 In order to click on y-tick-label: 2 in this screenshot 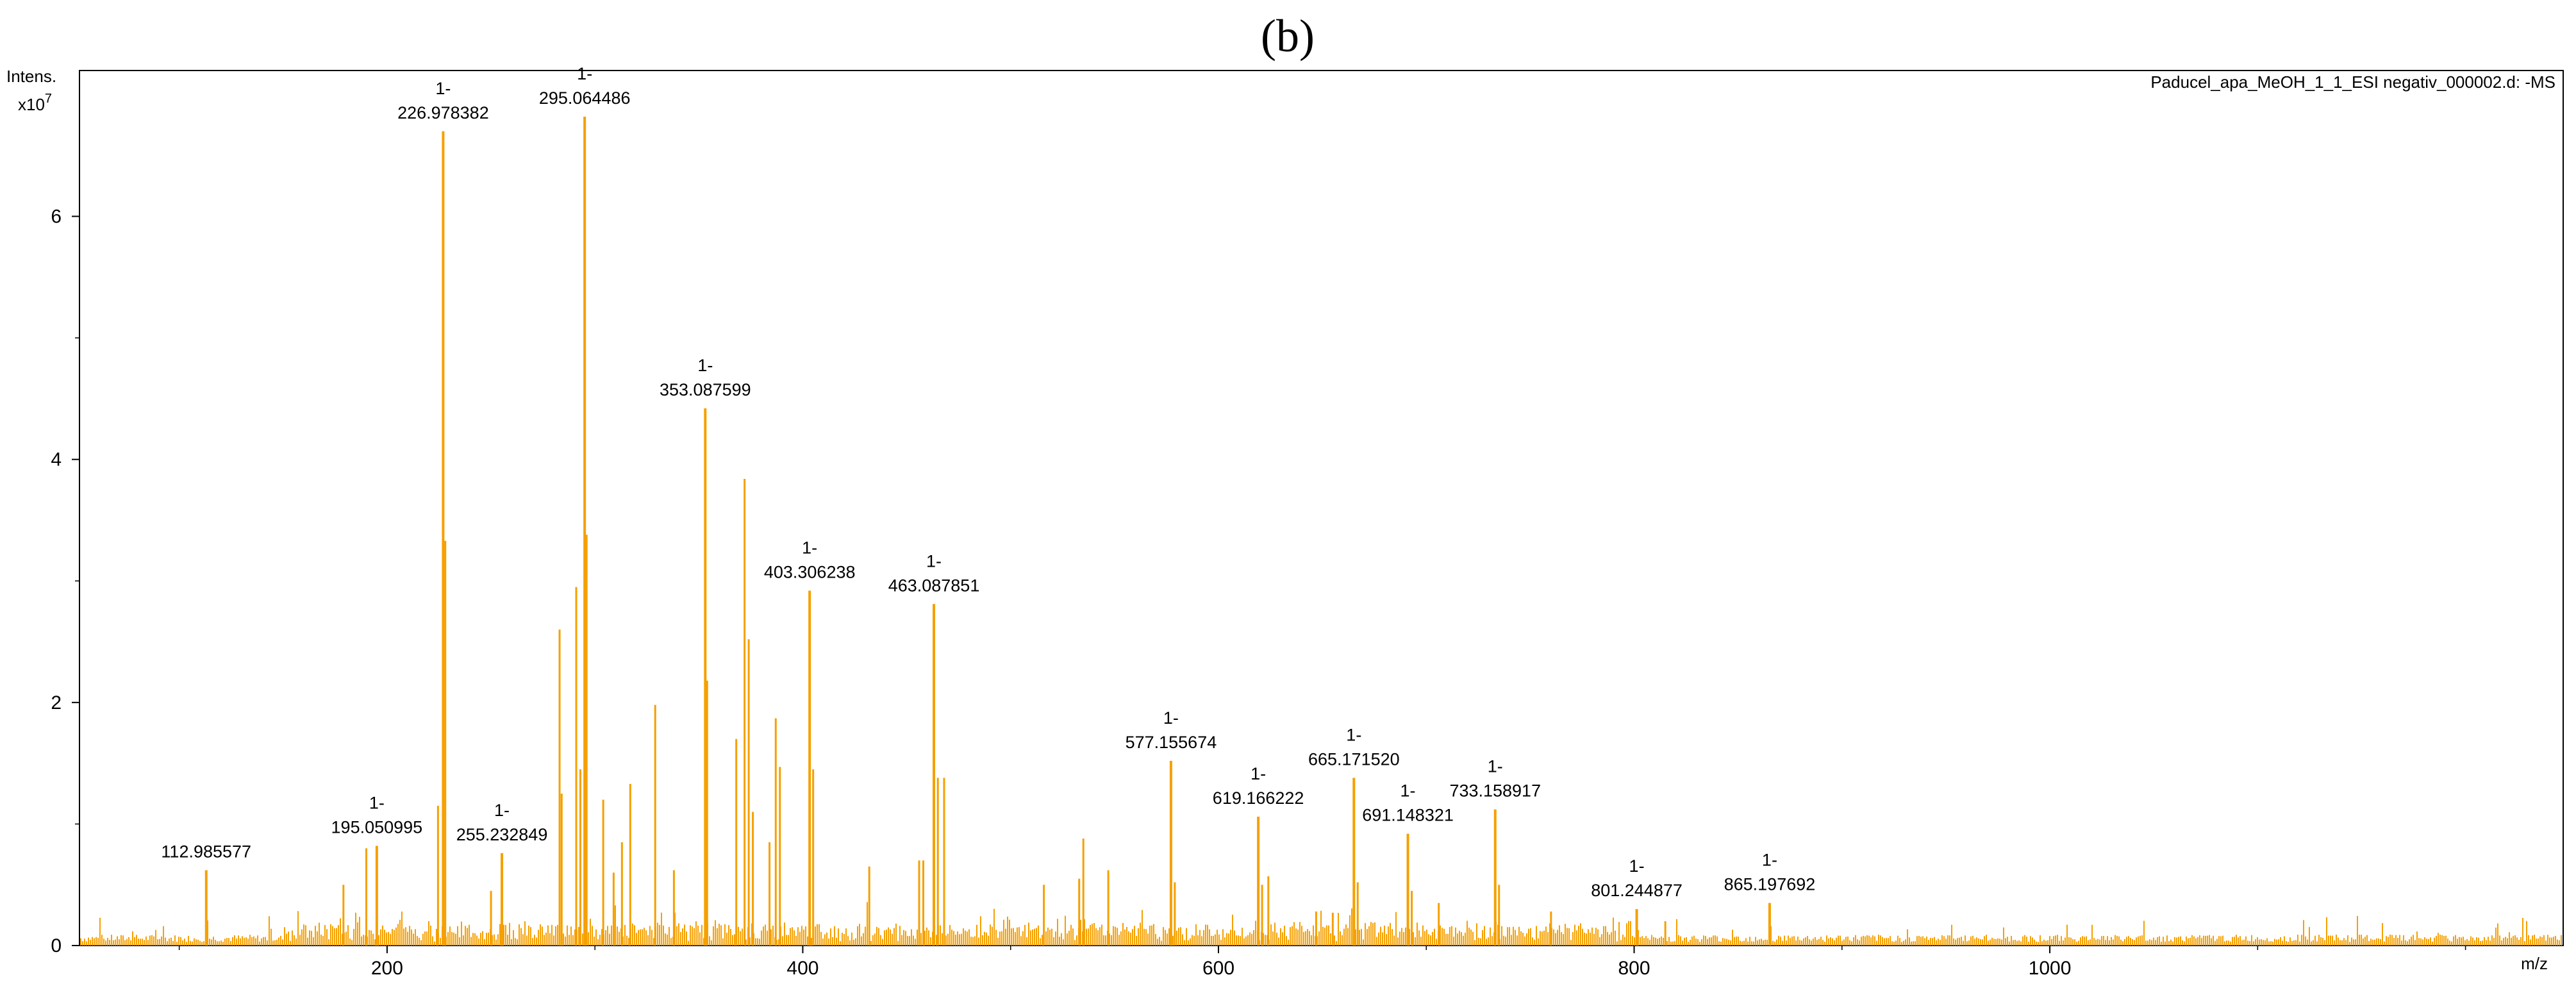, I will do `click(56, 703)`.